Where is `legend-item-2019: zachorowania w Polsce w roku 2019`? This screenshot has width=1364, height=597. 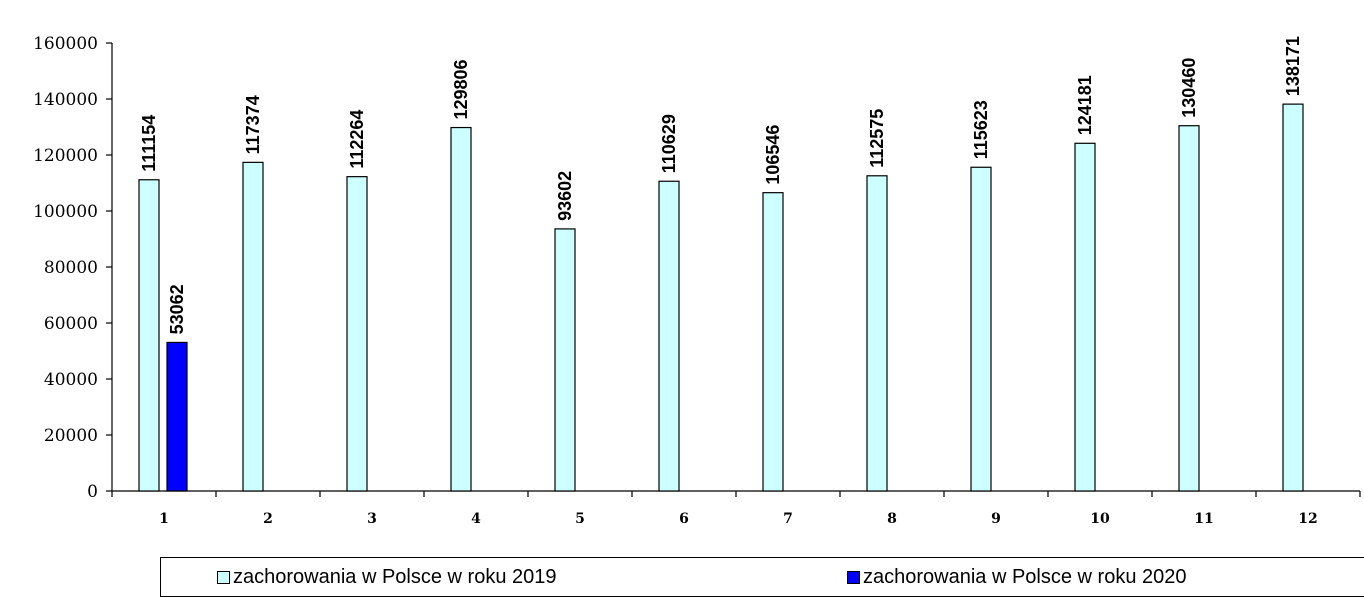
legend-item-2019: zachorowania w Polsce w roku 2019 is located at coordinates (387, 577).